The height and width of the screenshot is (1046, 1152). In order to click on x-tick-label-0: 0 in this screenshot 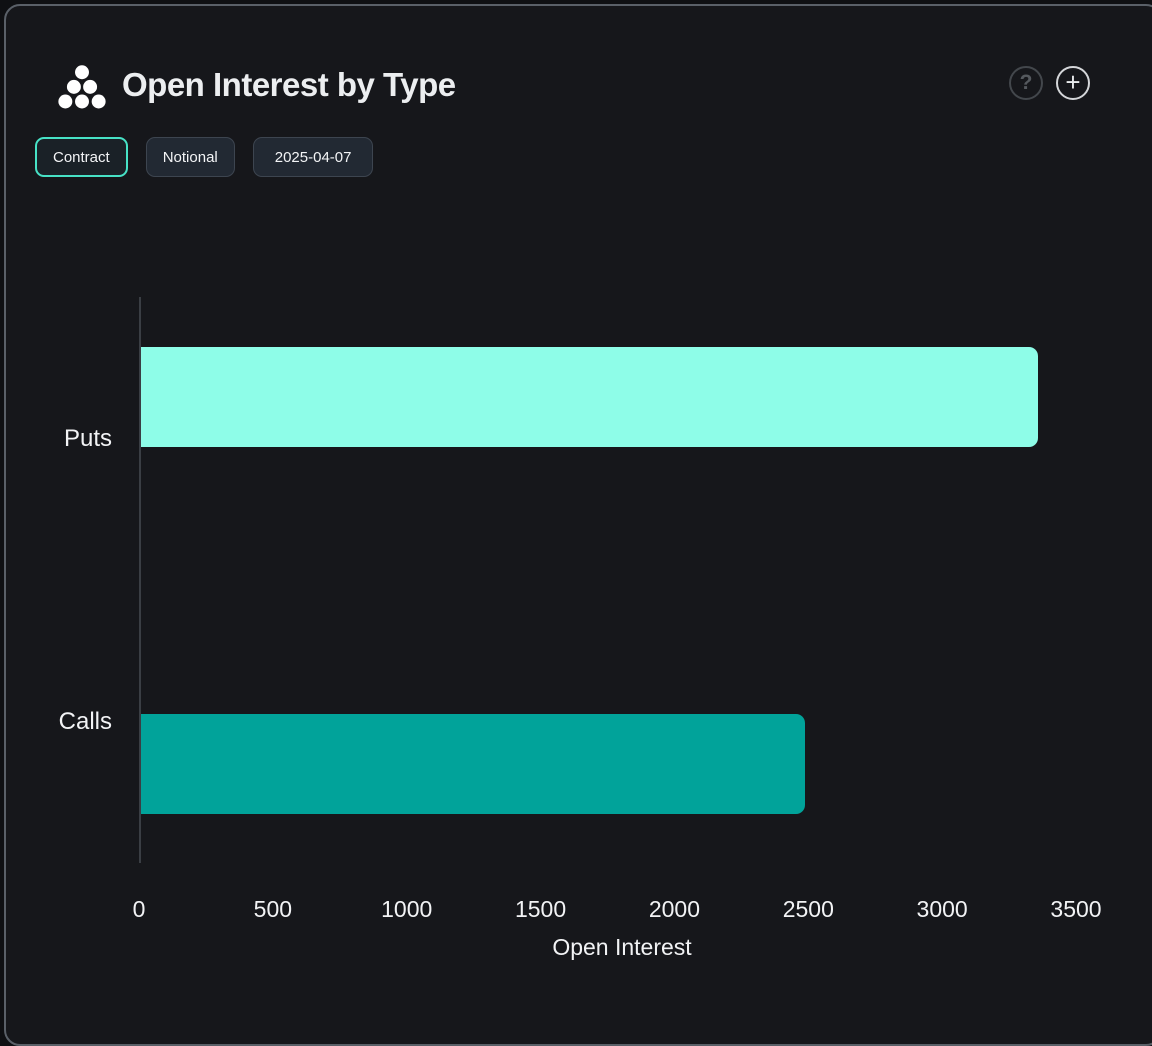, I will do `click(139, 909)`.